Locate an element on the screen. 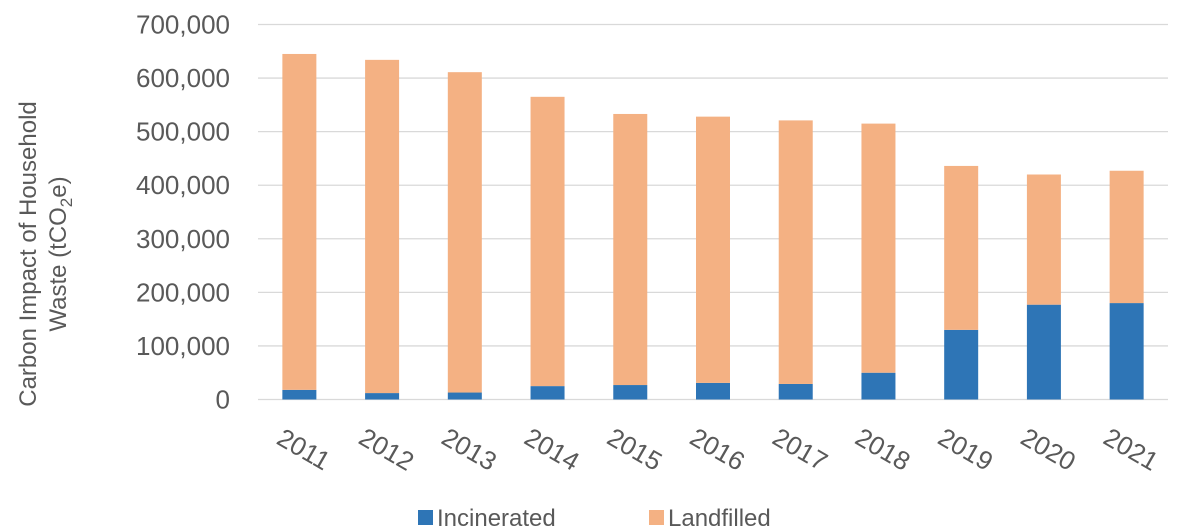 This screenshot has width=1192, height=529. x-tick-label: 2011 is located at coordinates (303, 449).